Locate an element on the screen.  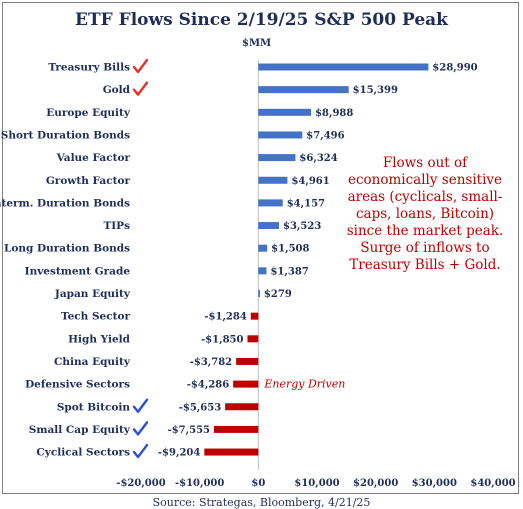
x-tick-label: $10,000 is located at coordinates (316, 483).